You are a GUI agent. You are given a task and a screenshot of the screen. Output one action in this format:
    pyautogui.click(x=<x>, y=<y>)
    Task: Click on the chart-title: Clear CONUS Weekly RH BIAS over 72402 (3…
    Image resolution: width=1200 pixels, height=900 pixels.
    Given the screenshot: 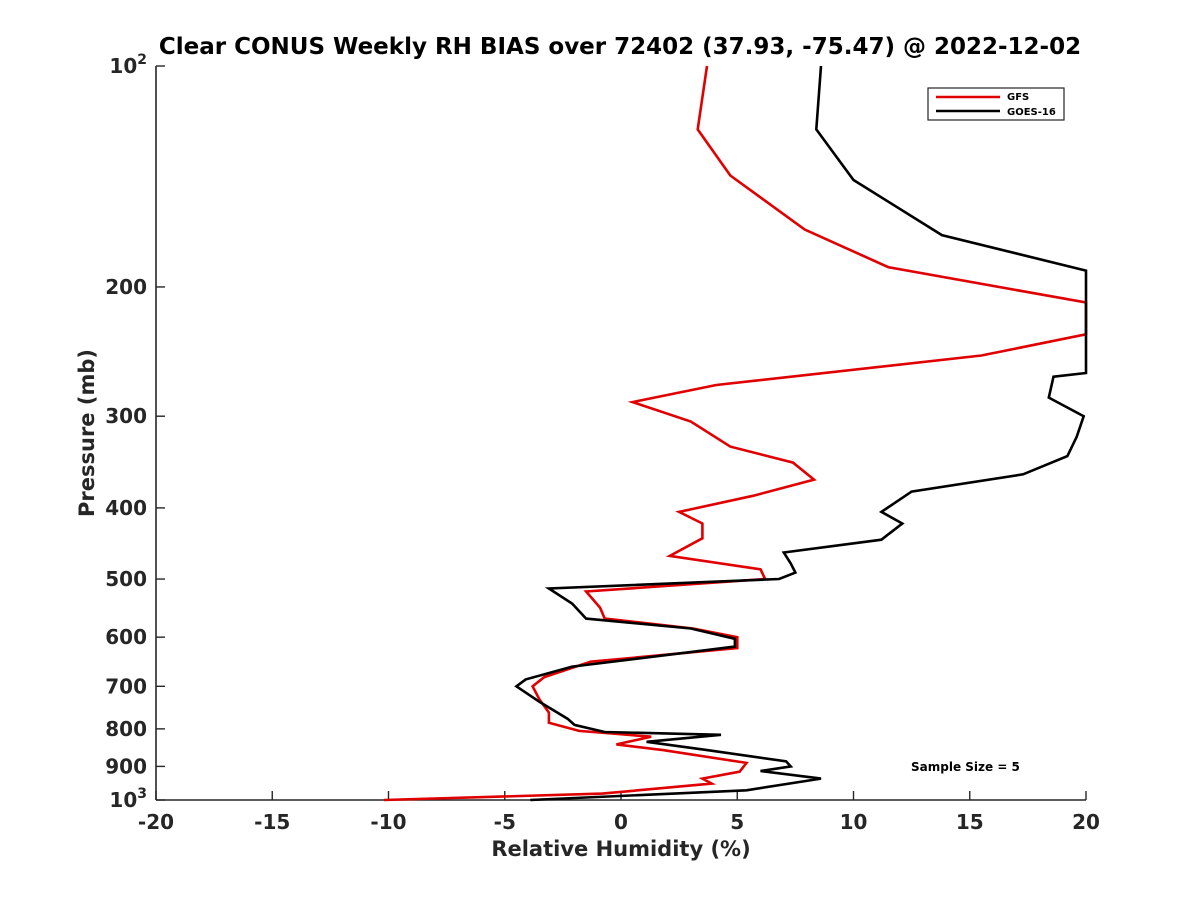 What is the action you would take?
    pyautogui.click(x=620, y=47)
    